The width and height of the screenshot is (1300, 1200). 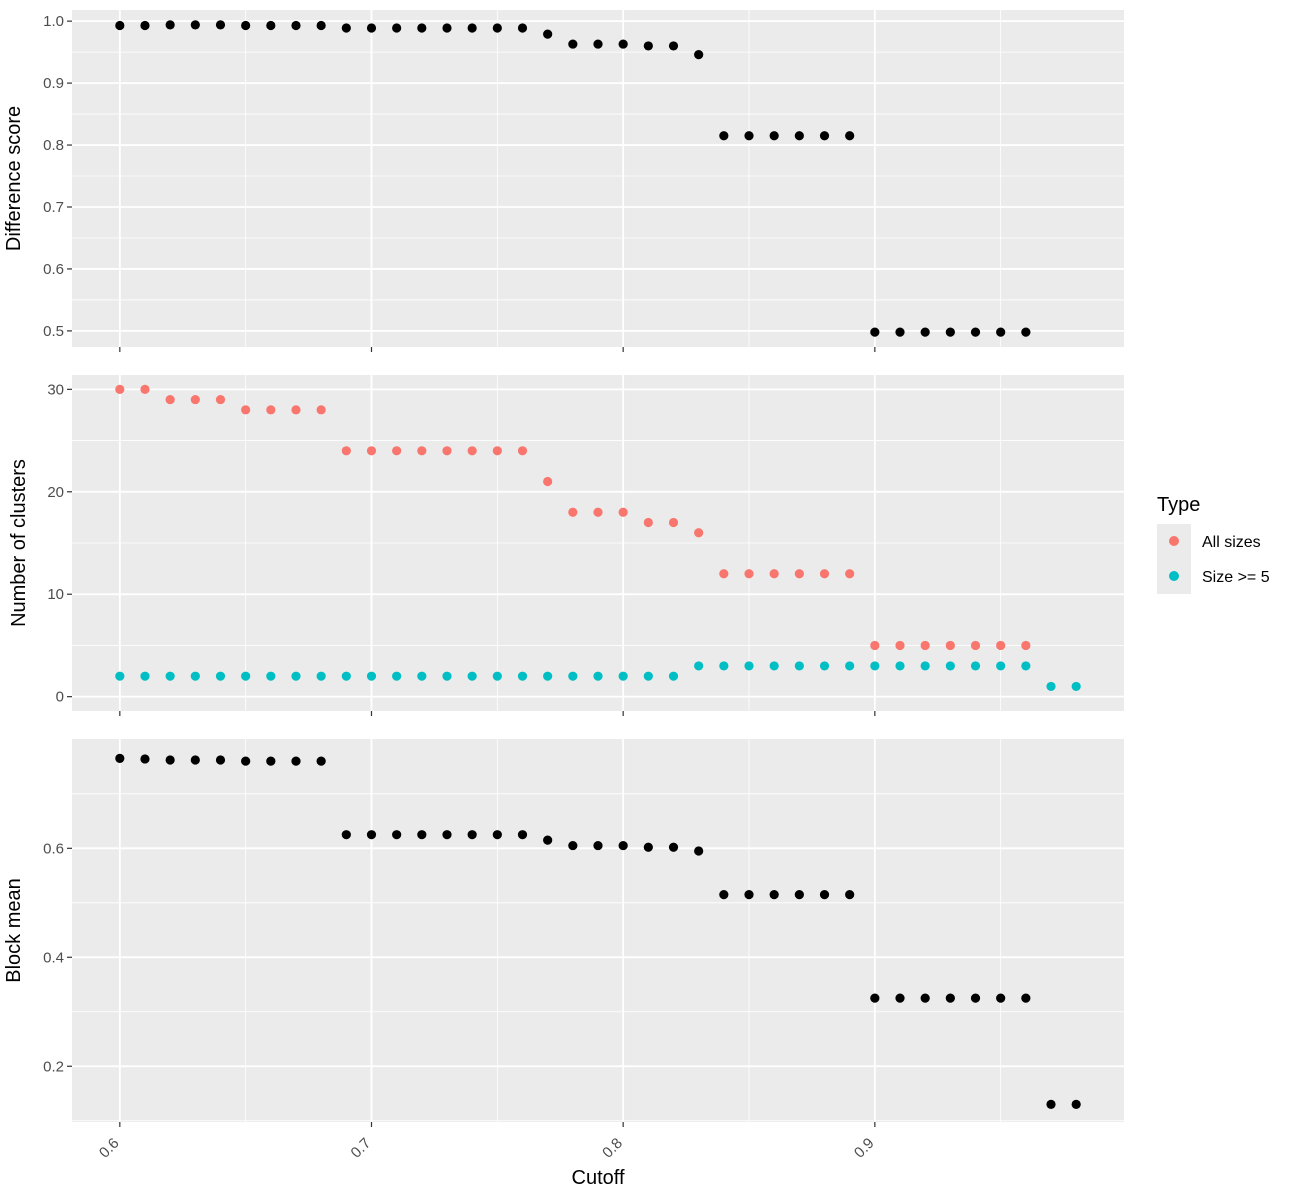 What do you see at coordinates (55, 594) in the screenshot?
I see `y-tick-label: 10` at bounding box center [55, 594].